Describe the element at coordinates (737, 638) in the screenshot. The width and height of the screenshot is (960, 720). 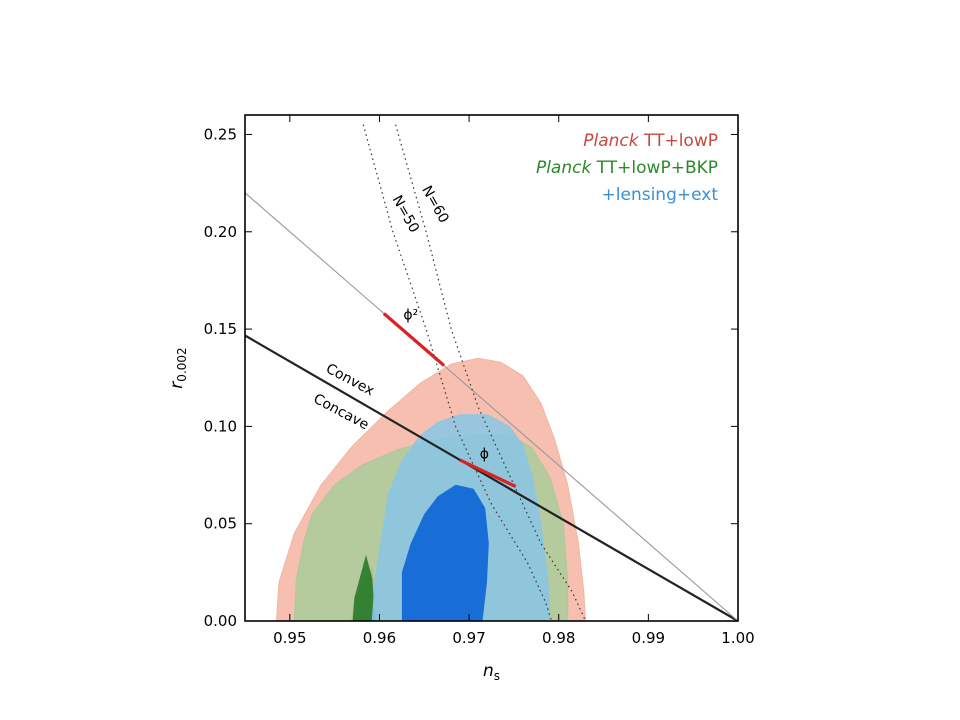
I see `x-tick-label-5: 1.00` at that location.